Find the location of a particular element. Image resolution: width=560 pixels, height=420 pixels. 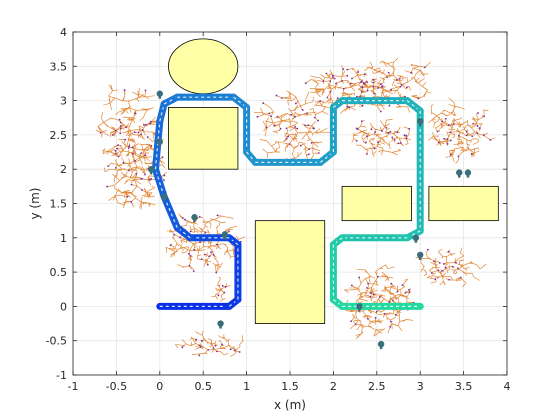

y-tick-label: 4 is located at coordinates (63, 32).